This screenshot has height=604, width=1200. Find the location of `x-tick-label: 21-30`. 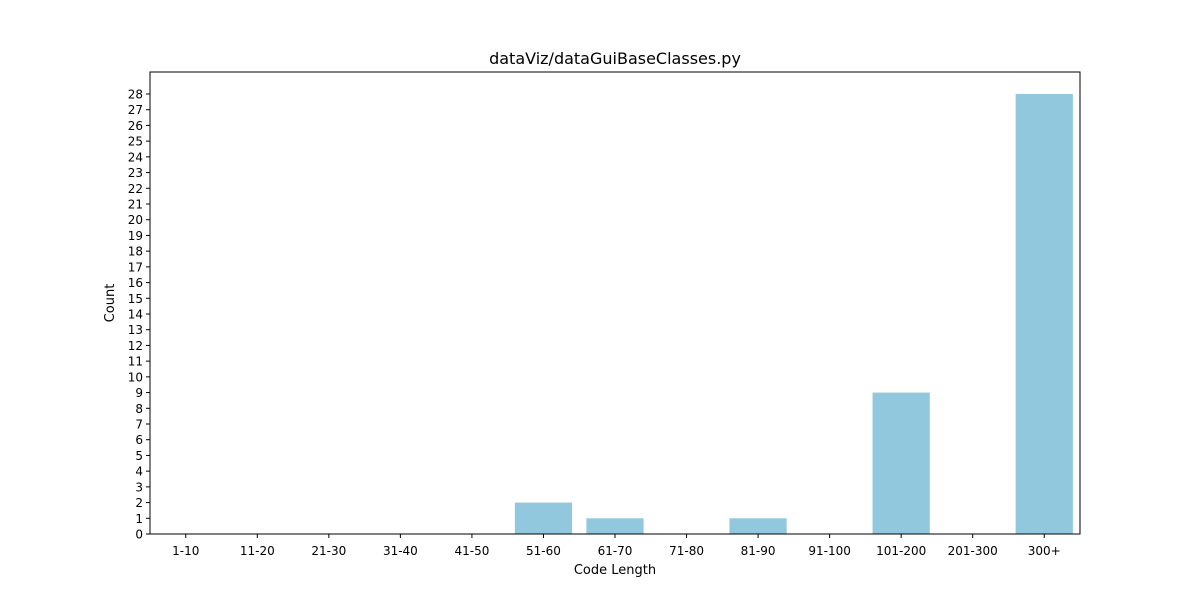

x-tick-label: 21-30 is located at coordinates (328, 551).